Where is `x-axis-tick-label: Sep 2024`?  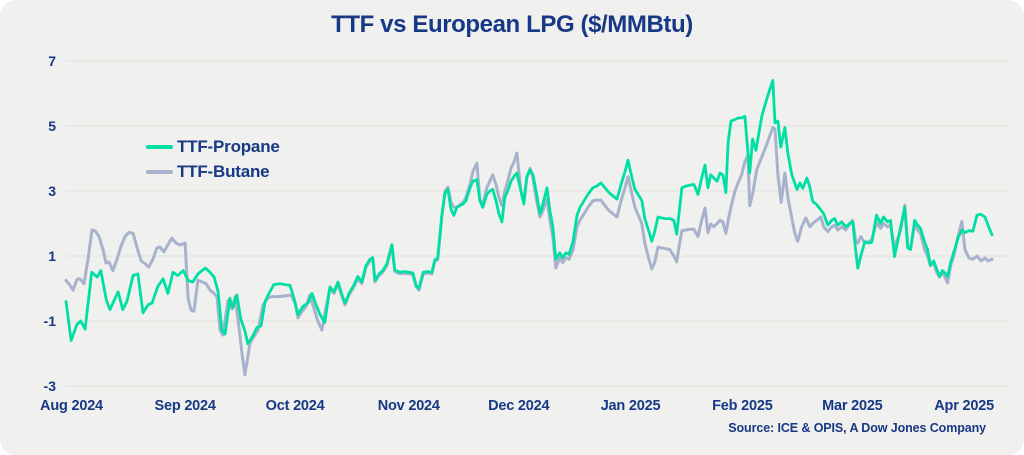 x-axis-tick-label: Sep 2024 is located at coordinates (185, 406).